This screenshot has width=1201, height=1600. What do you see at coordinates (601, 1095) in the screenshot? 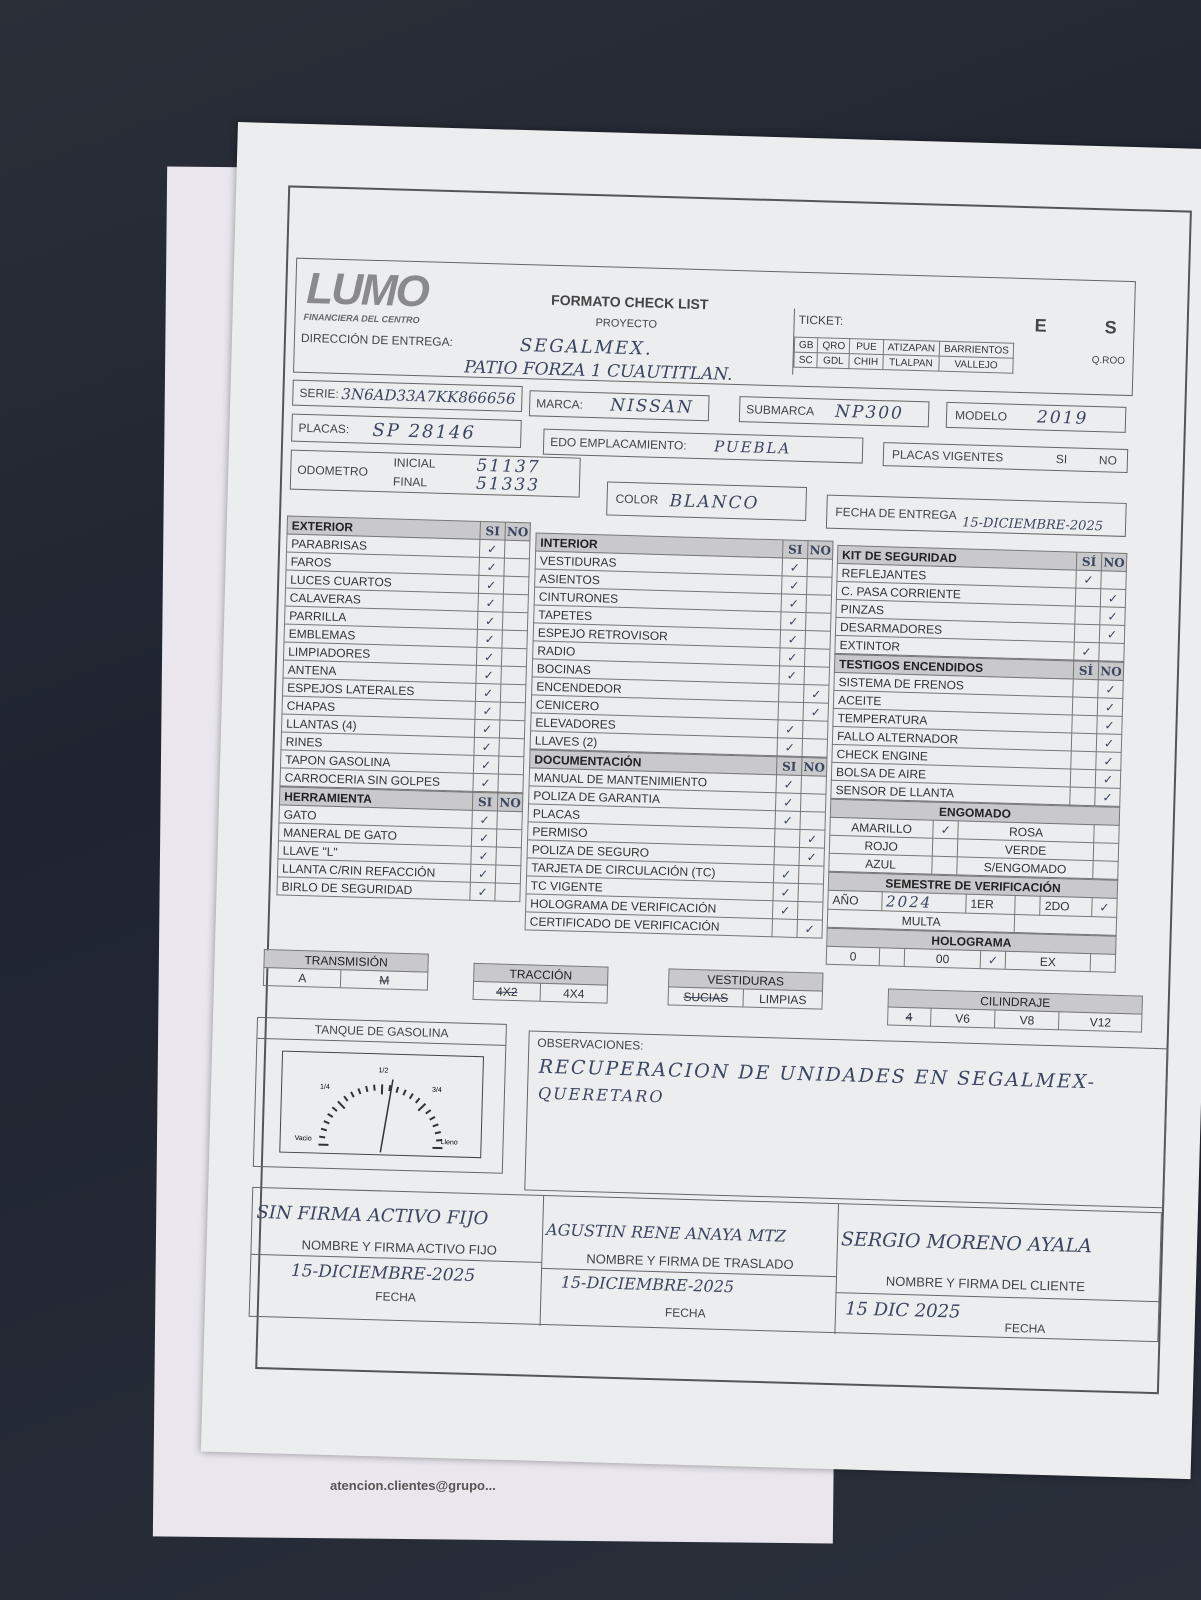
I see `observaciones-line2: QUERETARO` at bounding box center [601, 1095].